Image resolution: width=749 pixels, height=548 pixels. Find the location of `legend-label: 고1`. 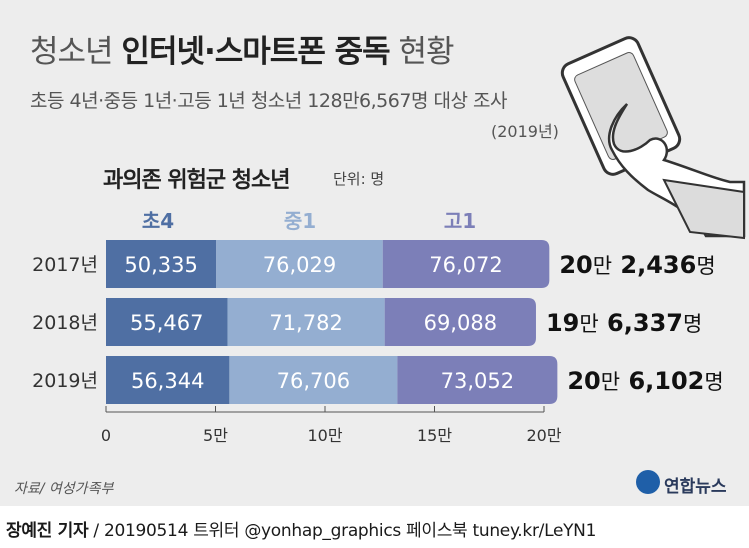

legend-label: 고1 is located at coordinates (460, 221).